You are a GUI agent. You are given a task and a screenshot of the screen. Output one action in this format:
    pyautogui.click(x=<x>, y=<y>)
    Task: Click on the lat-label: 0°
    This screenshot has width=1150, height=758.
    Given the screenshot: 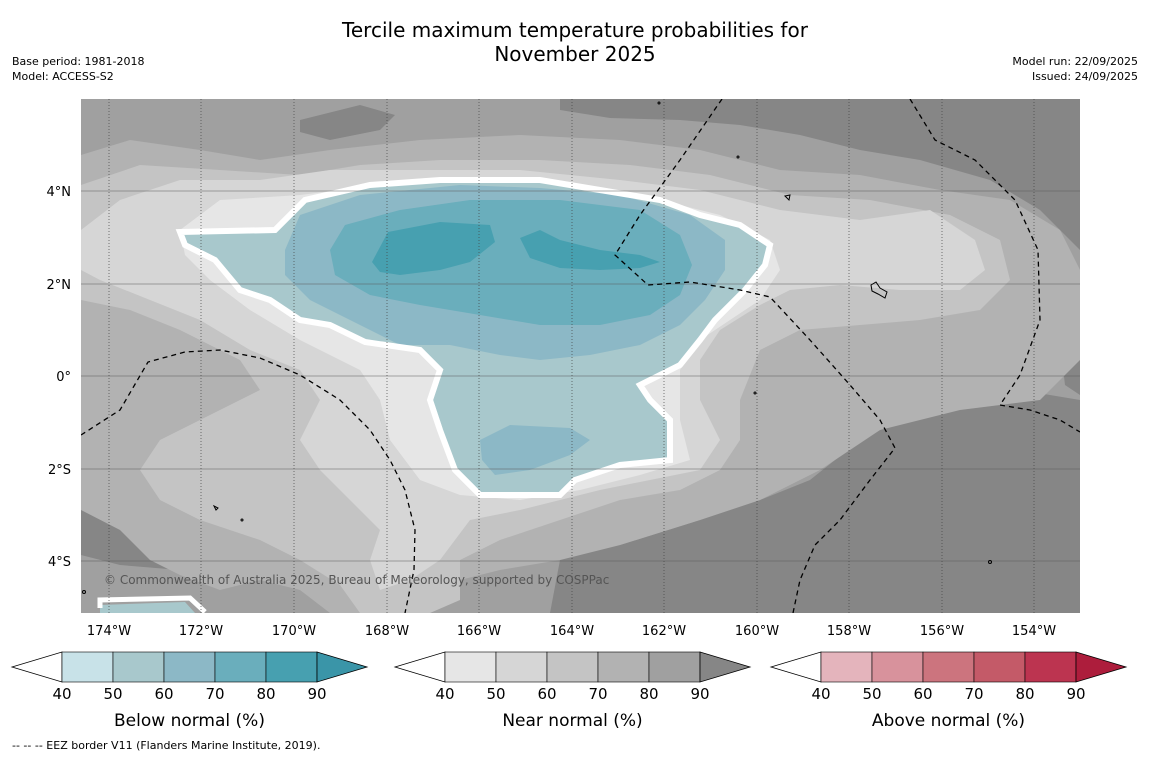 What is the action you would take?
    pyautogui.click(x=63, y=377)
    